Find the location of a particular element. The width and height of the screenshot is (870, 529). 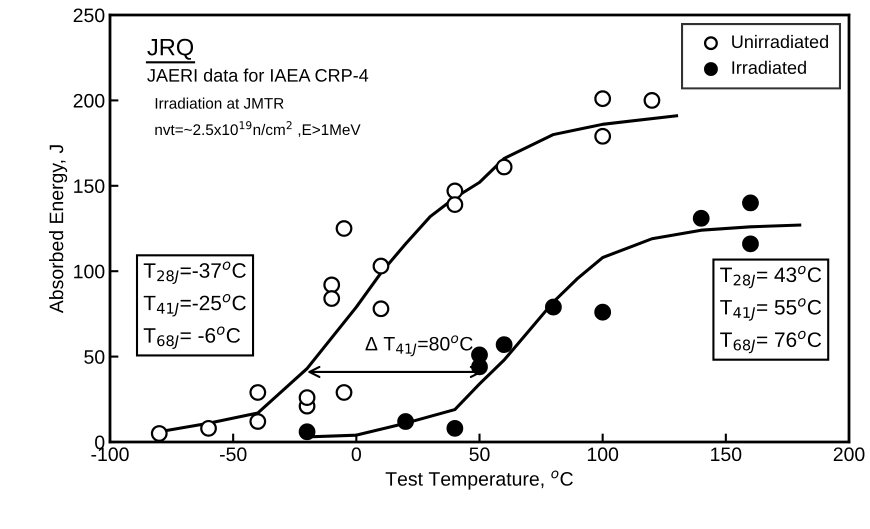

annotation: nvt=~2.5x10$^{19}$n/cm$^{2}$ ,E>1MeV is located at coordinates (258, 129).